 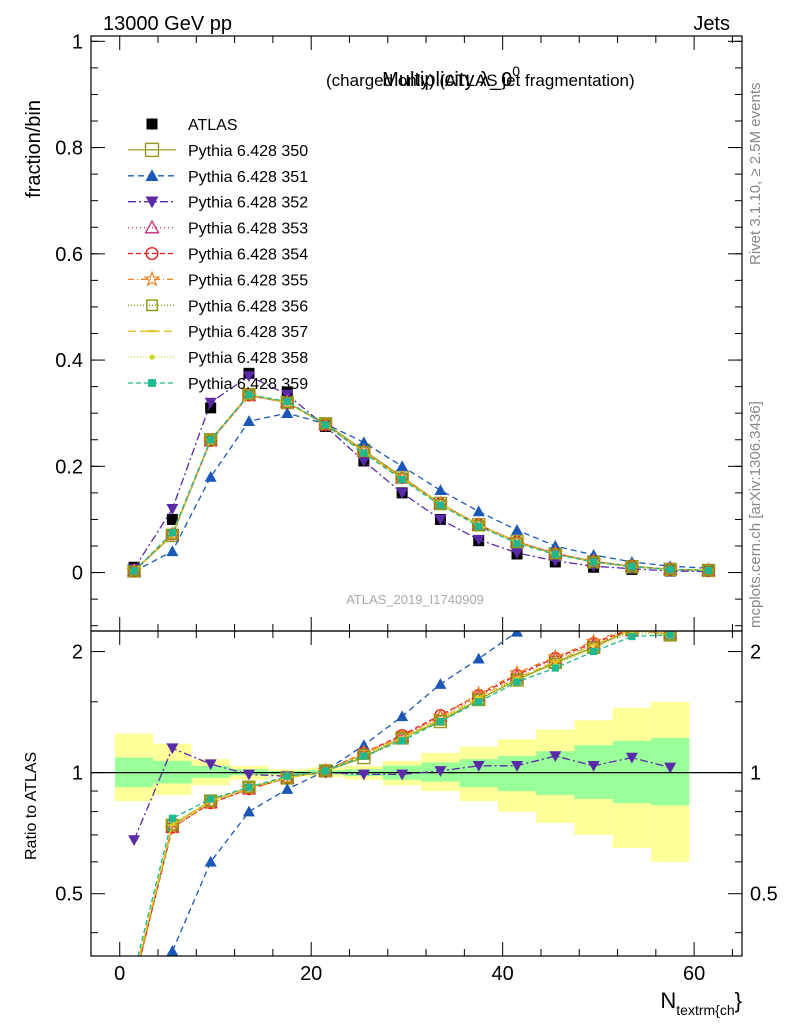 What do you see at coordinates (705, 1010) in the screenshot?
I see `xlabel-sub: textrm{ch` at bounding box center [705, 1010].